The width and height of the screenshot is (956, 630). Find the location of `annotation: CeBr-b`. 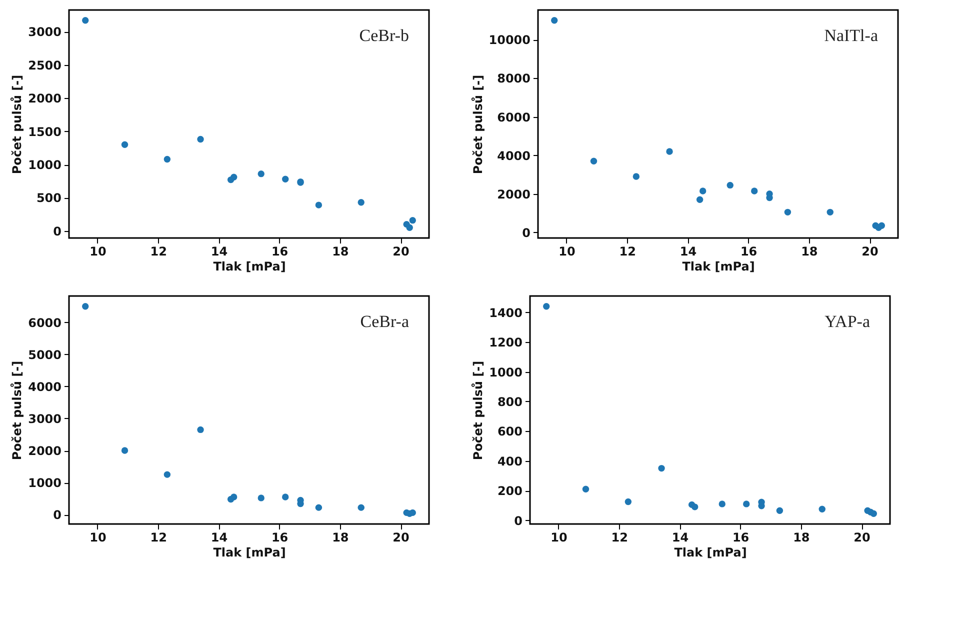

annotation: CeBr-b is located at coordinates (384, 35).